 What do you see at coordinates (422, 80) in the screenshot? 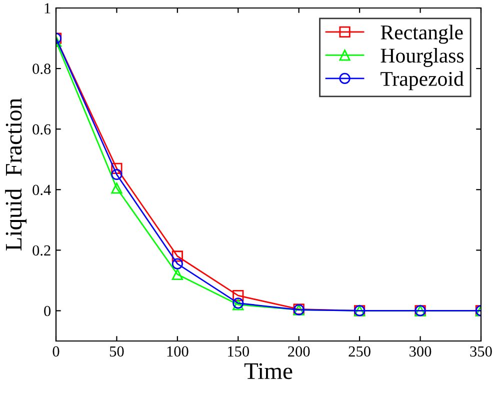
I see `legend-label: Trapezoid` at bounding box center [422, 80].